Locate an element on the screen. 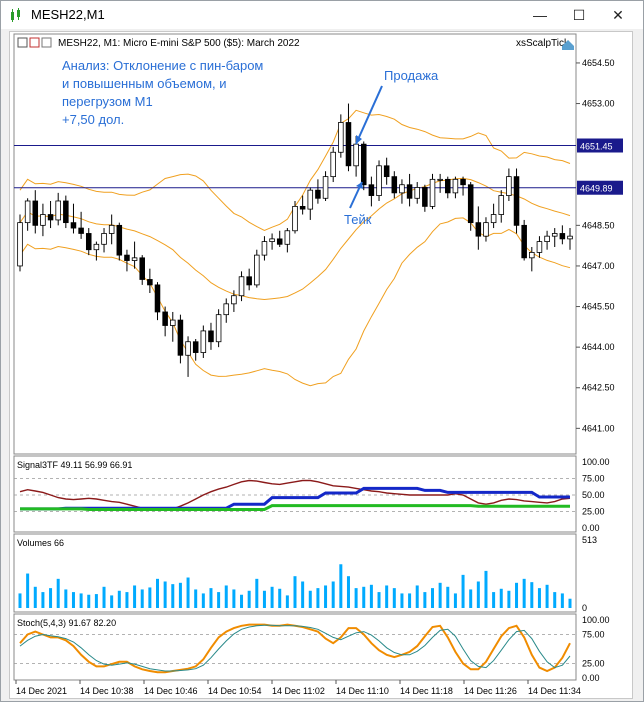  price-tick-label: 4644.00 is located at coordinates (598, 347).